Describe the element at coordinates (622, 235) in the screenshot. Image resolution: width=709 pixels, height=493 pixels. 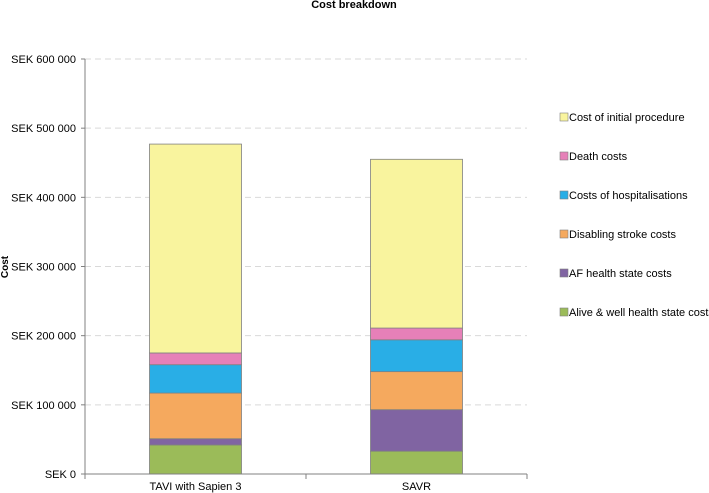
I see `legend-label-disabling-stroke-costs: Disabling stroke costs` at that location.